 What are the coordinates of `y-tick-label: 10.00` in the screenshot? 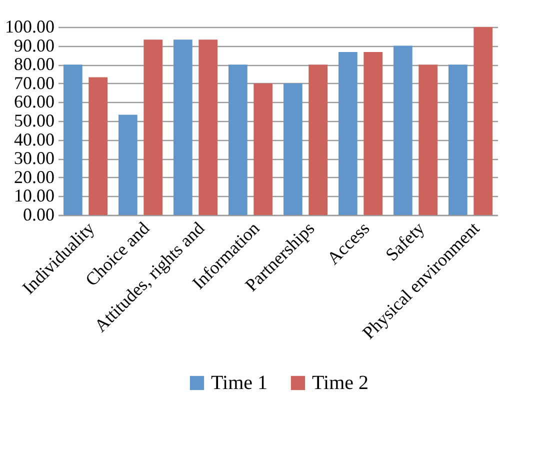 It's located at (34, 196).